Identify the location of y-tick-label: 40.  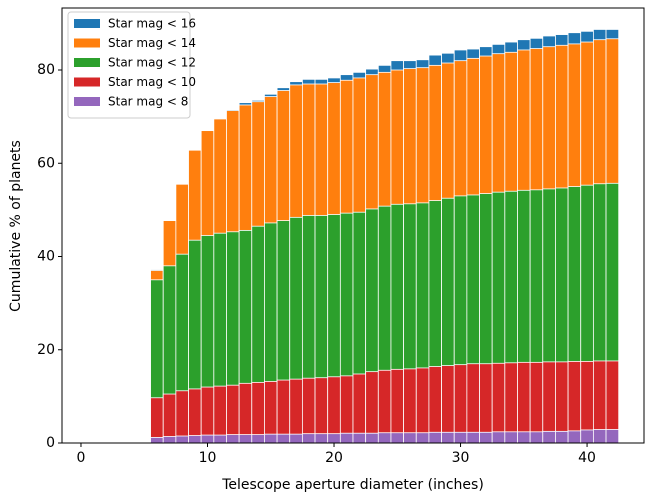
(46, 257).